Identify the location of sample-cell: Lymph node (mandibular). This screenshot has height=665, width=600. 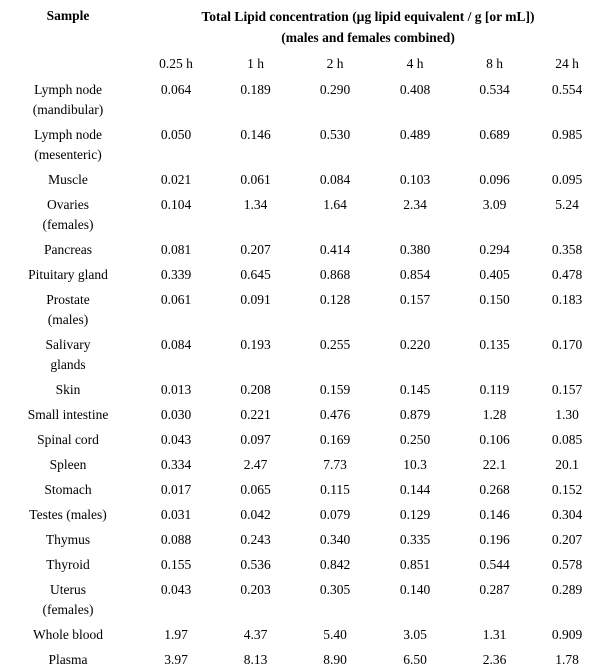
(68, 100).